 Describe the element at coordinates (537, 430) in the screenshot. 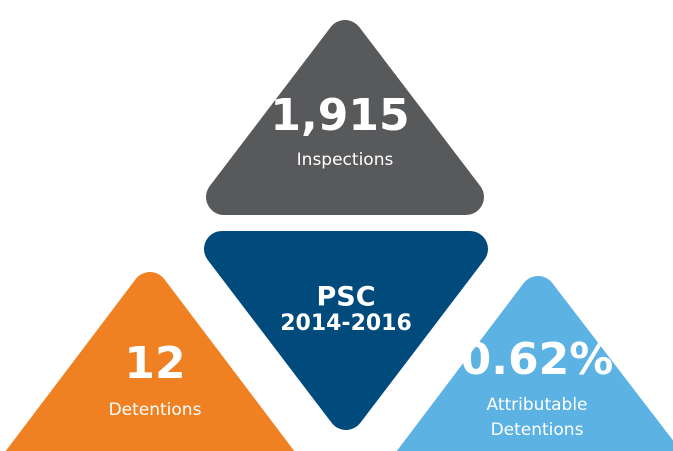

I see `attributable-label-2: Detentions` at that location.